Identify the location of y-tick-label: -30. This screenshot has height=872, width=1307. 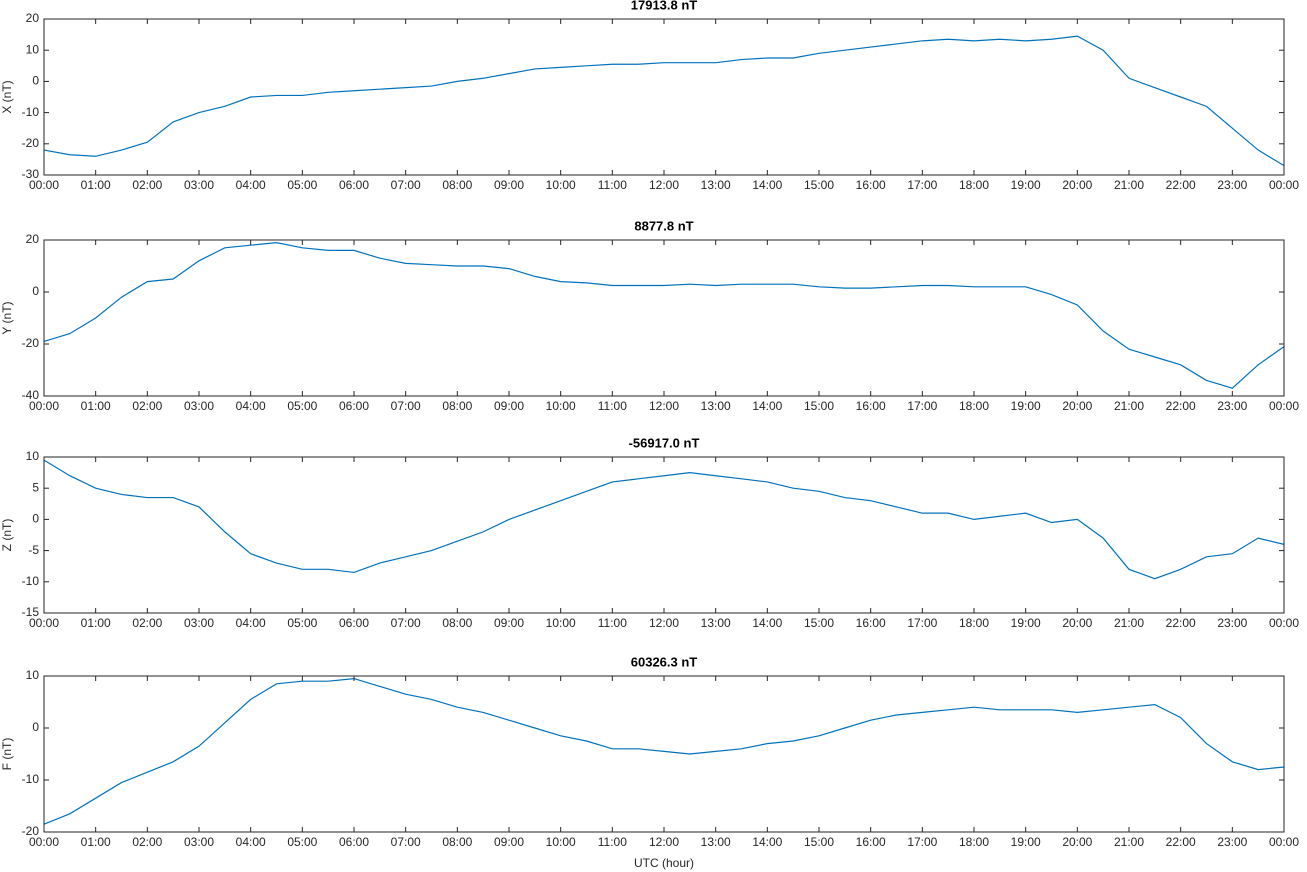
(31, 174).